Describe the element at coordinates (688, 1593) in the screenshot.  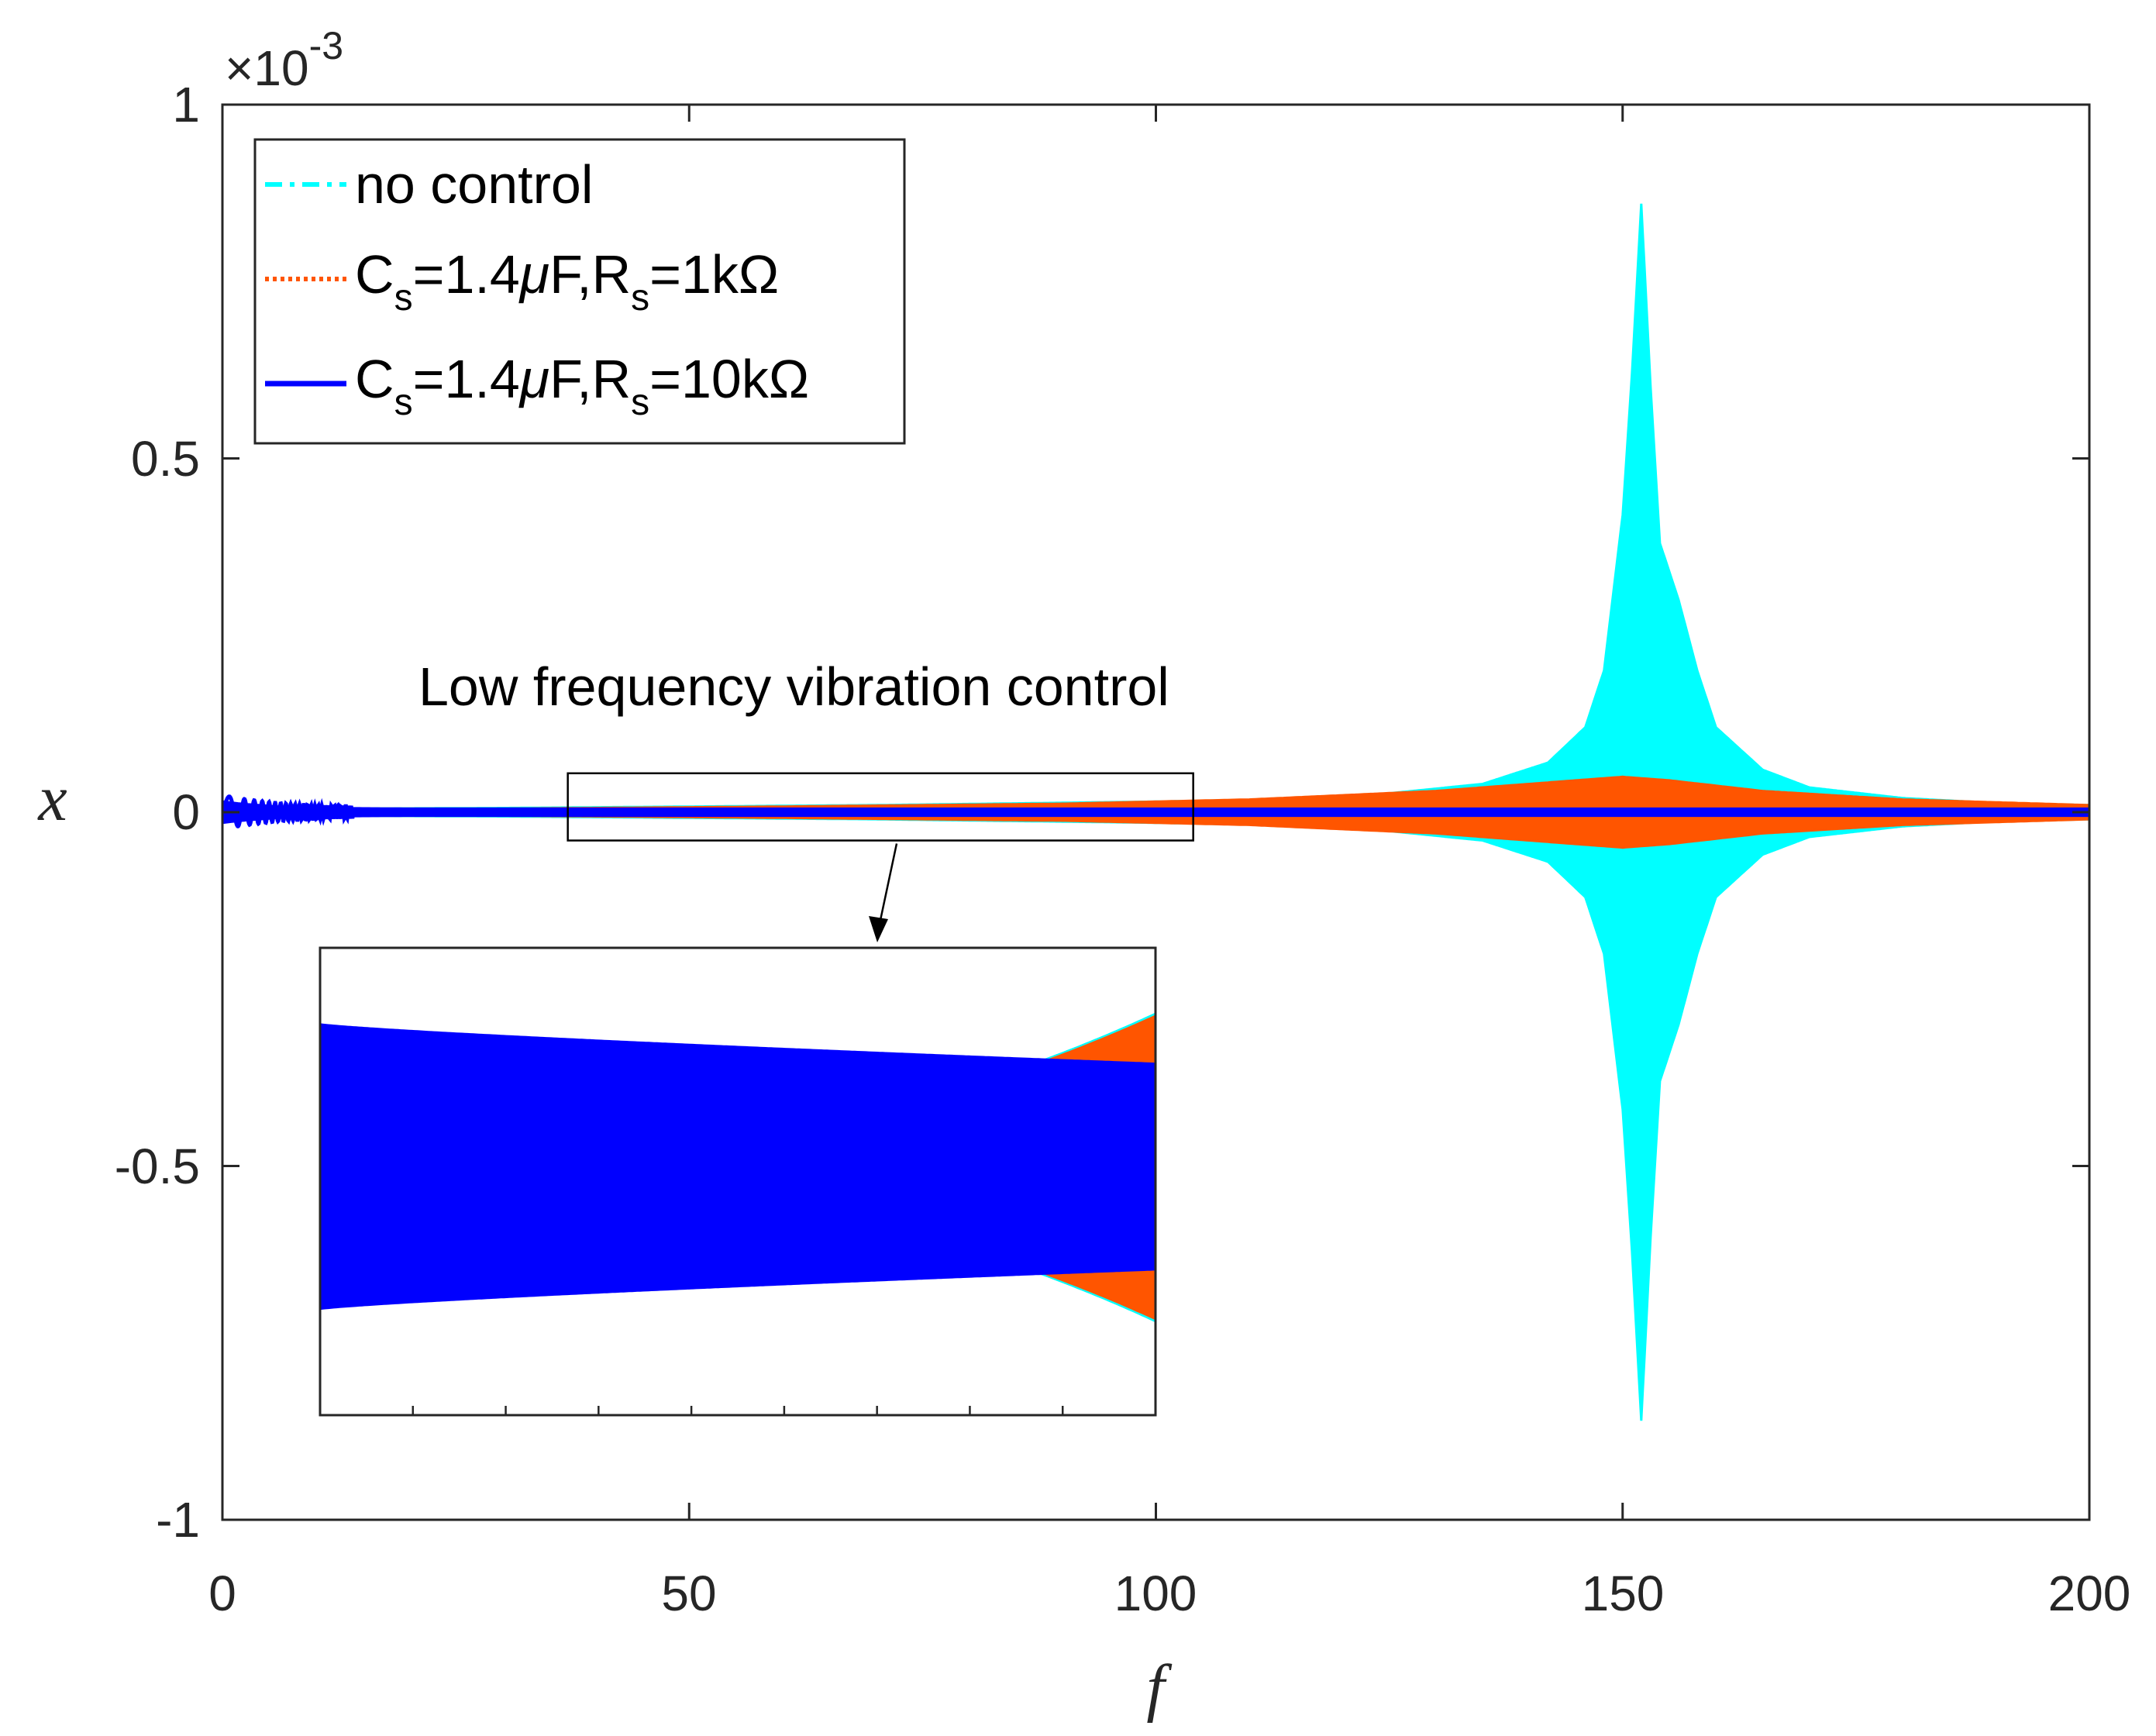
I see `x-tick-label: 50` at that location.